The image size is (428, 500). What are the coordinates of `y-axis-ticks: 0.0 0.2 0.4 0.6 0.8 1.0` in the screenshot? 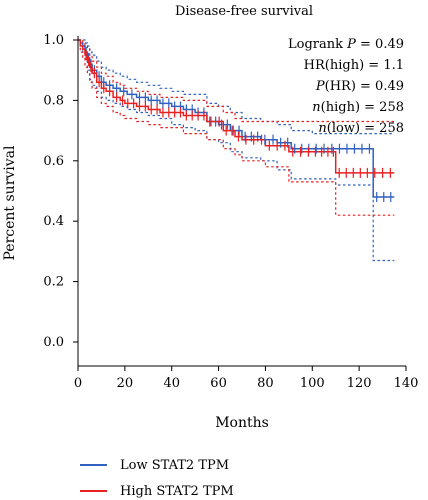 It's located at (60, 191).